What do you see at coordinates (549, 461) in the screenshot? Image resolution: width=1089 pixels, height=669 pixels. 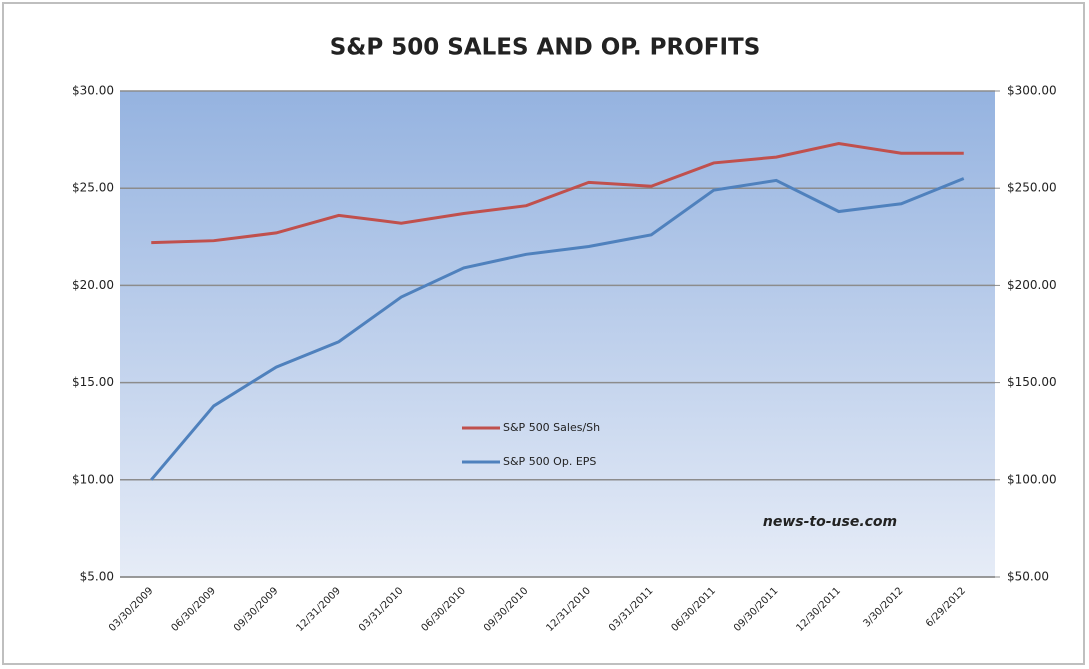 I see `legend-label: S&P 500 Op. EPS` at bounding box center [549, 461].